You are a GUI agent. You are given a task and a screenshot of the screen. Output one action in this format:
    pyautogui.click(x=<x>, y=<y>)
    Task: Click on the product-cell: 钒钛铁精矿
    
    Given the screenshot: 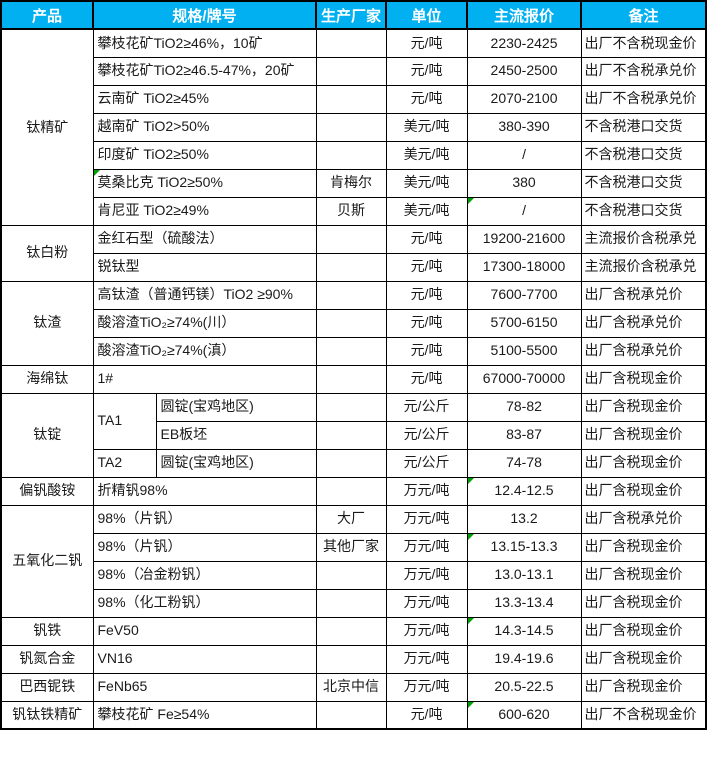 What is the action you would take?
    pyautogui.click(x=47, y=715)
    